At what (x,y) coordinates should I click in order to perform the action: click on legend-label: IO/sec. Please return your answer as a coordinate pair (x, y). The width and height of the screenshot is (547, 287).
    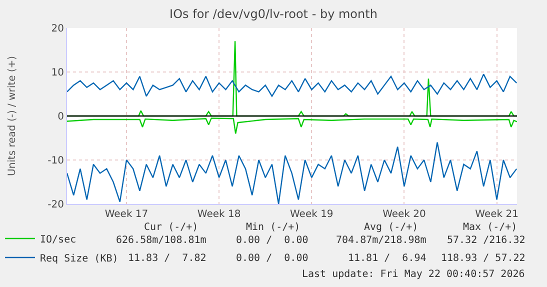
    Looking at the image, I should click on (58, 240).